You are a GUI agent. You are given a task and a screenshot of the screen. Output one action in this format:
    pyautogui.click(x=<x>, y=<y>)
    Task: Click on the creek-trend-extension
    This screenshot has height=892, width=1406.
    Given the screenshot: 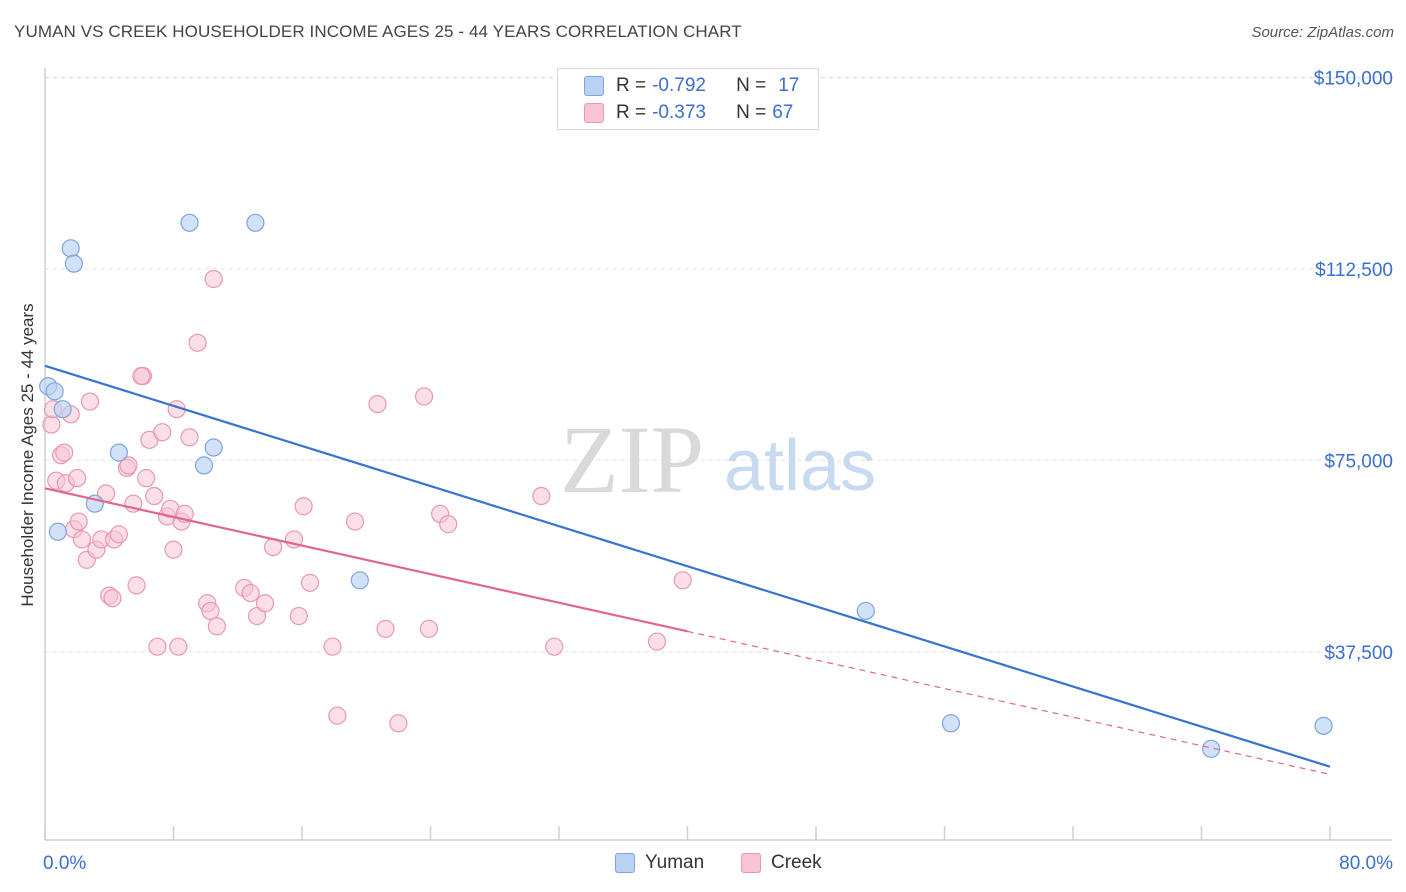 What is the action you would take?
    pyautogui.click(x=1009, y=702)
    